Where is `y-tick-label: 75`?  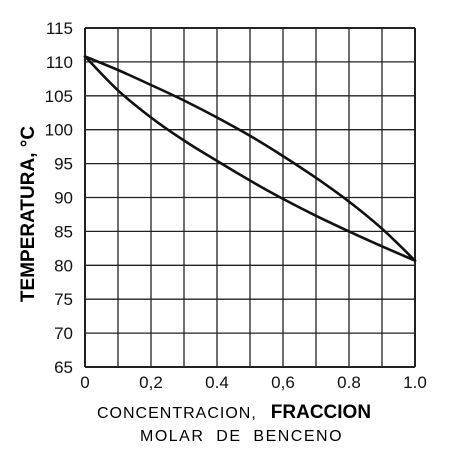 y-tick-label: 75 is located at coordinates (63, 299).